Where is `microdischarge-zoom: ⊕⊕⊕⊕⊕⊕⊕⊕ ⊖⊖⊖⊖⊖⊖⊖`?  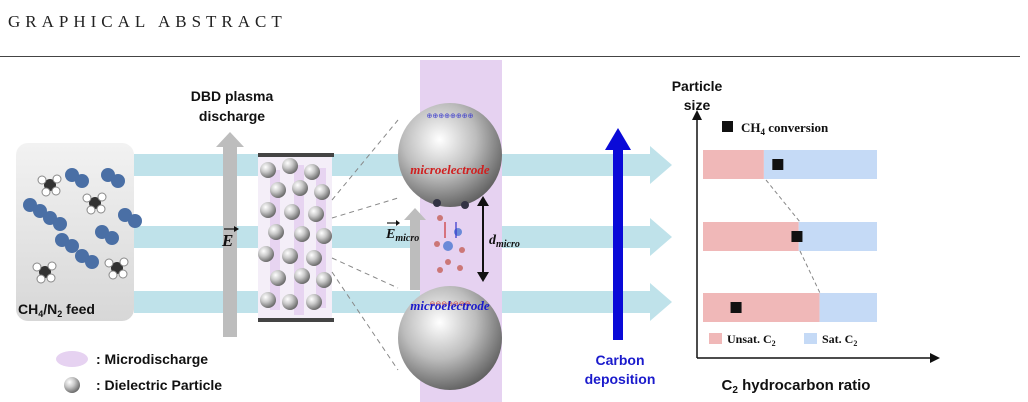 microdischarge-zoom: ⊕⊕⊕⊕⊕⊕⊕⊕ ⊖⊖⊖⊖⊖⊖⊖ is located at coordinates (450, 231).